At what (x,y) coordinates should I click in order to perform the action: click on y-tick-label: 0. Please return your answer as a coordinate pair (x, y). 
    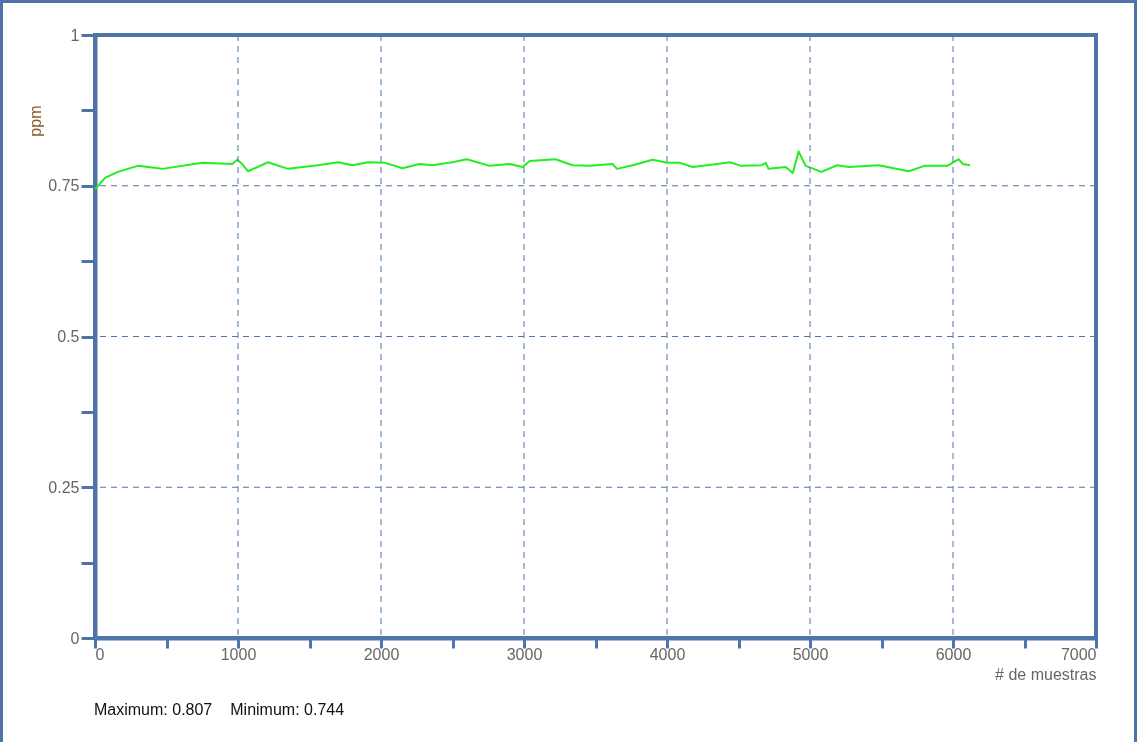
    Looking at the image, I should click on (75, 638).